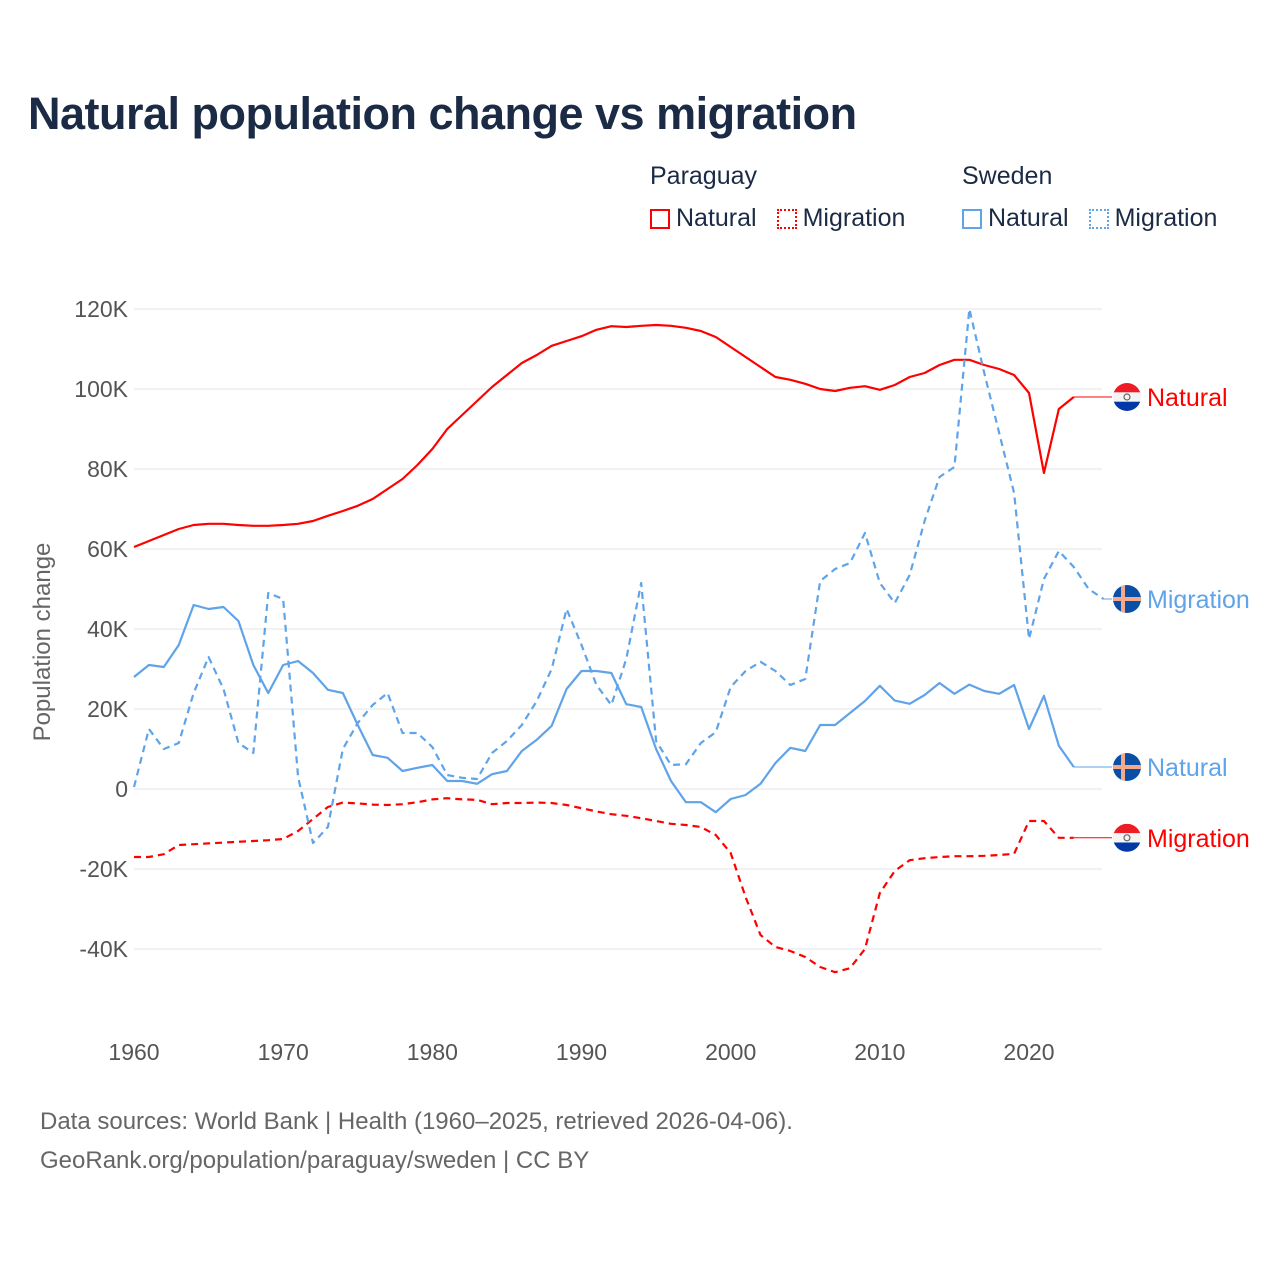  Describe the element at coordinates (1007, 176) in the screenshot. I see `legend-title-sweden: Sweden` at that location.